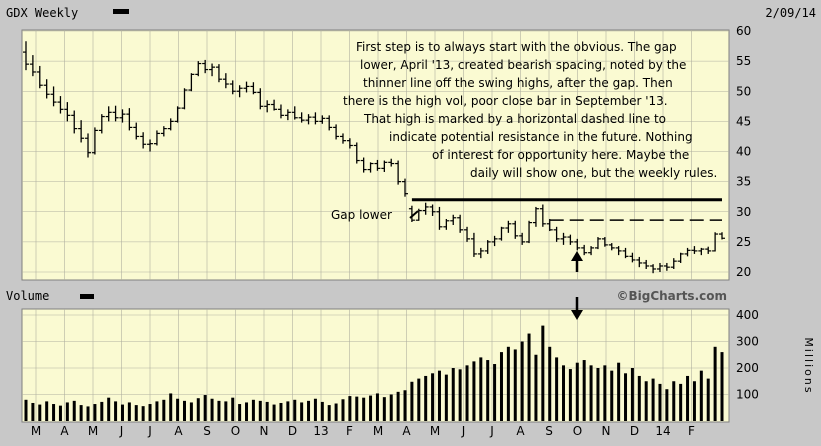  Describe the element at coordinates (264, 431) in the screenshot. I see `month-tick-label: N` at that location.